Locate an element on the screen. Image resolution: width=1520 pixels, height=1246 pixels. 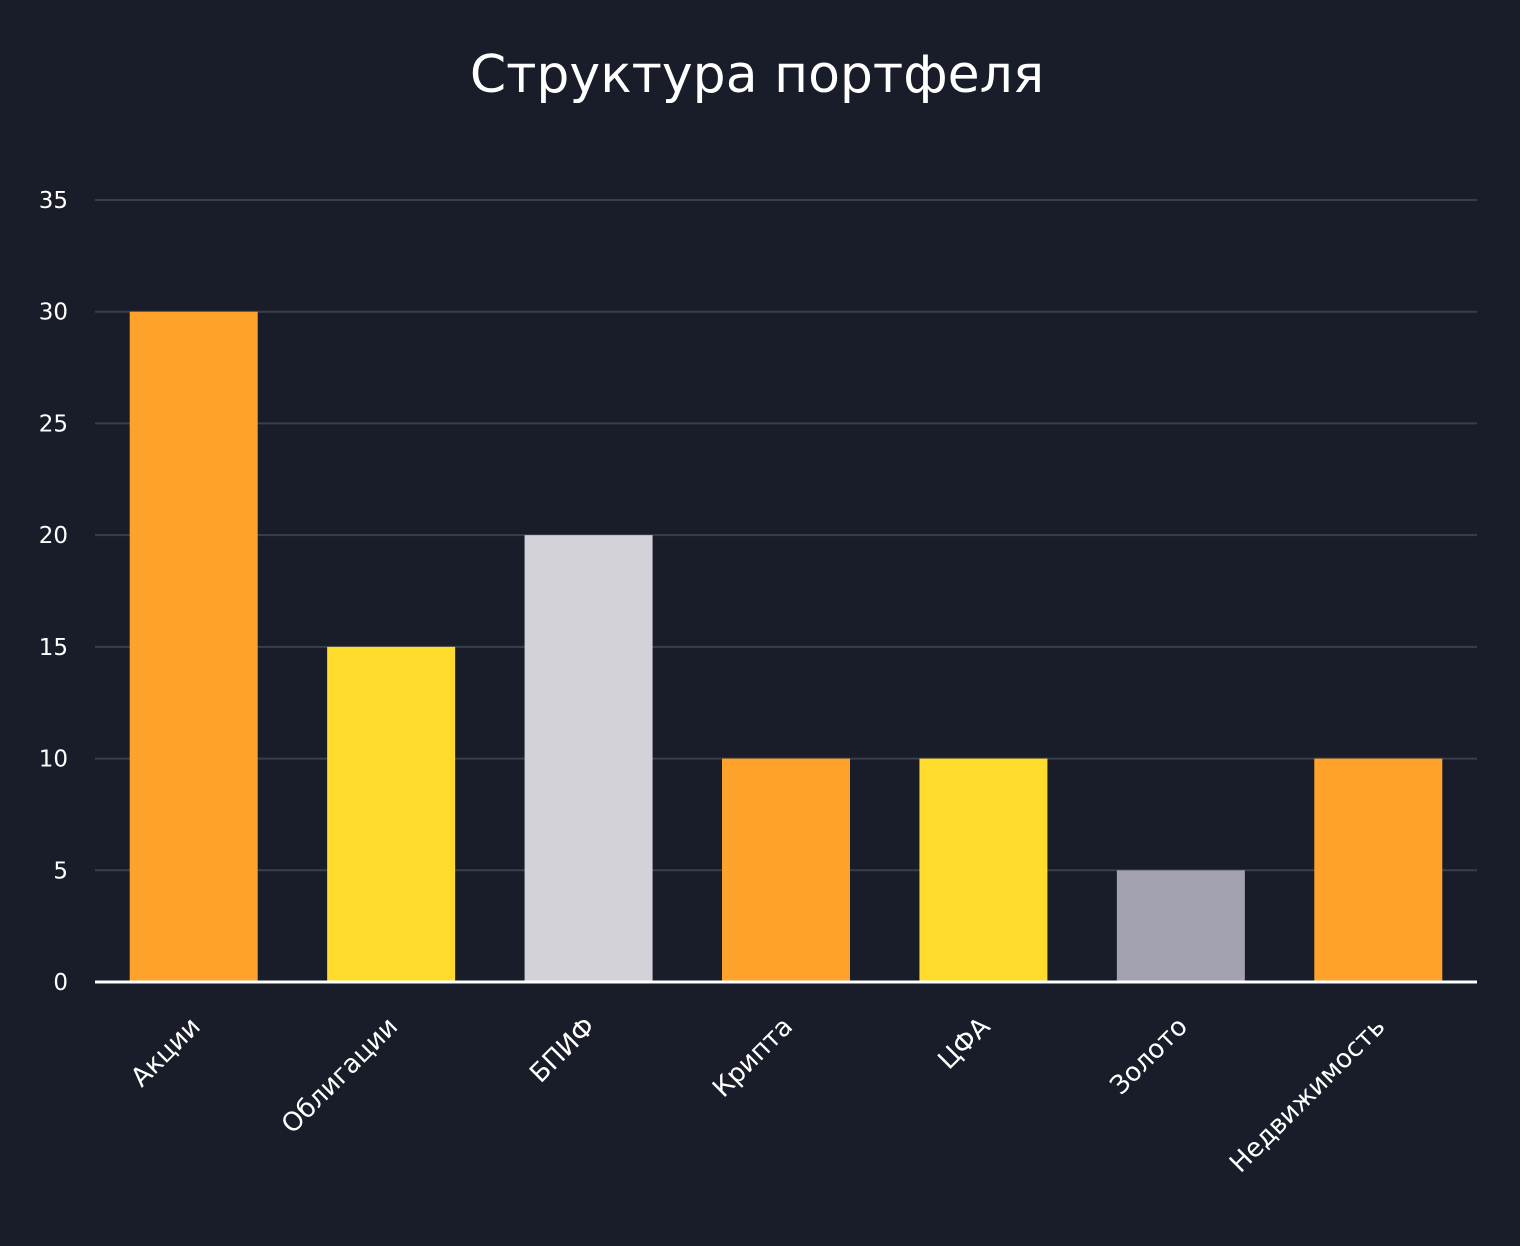
y-tick-label: 5 is located at coordinates (60, 871).